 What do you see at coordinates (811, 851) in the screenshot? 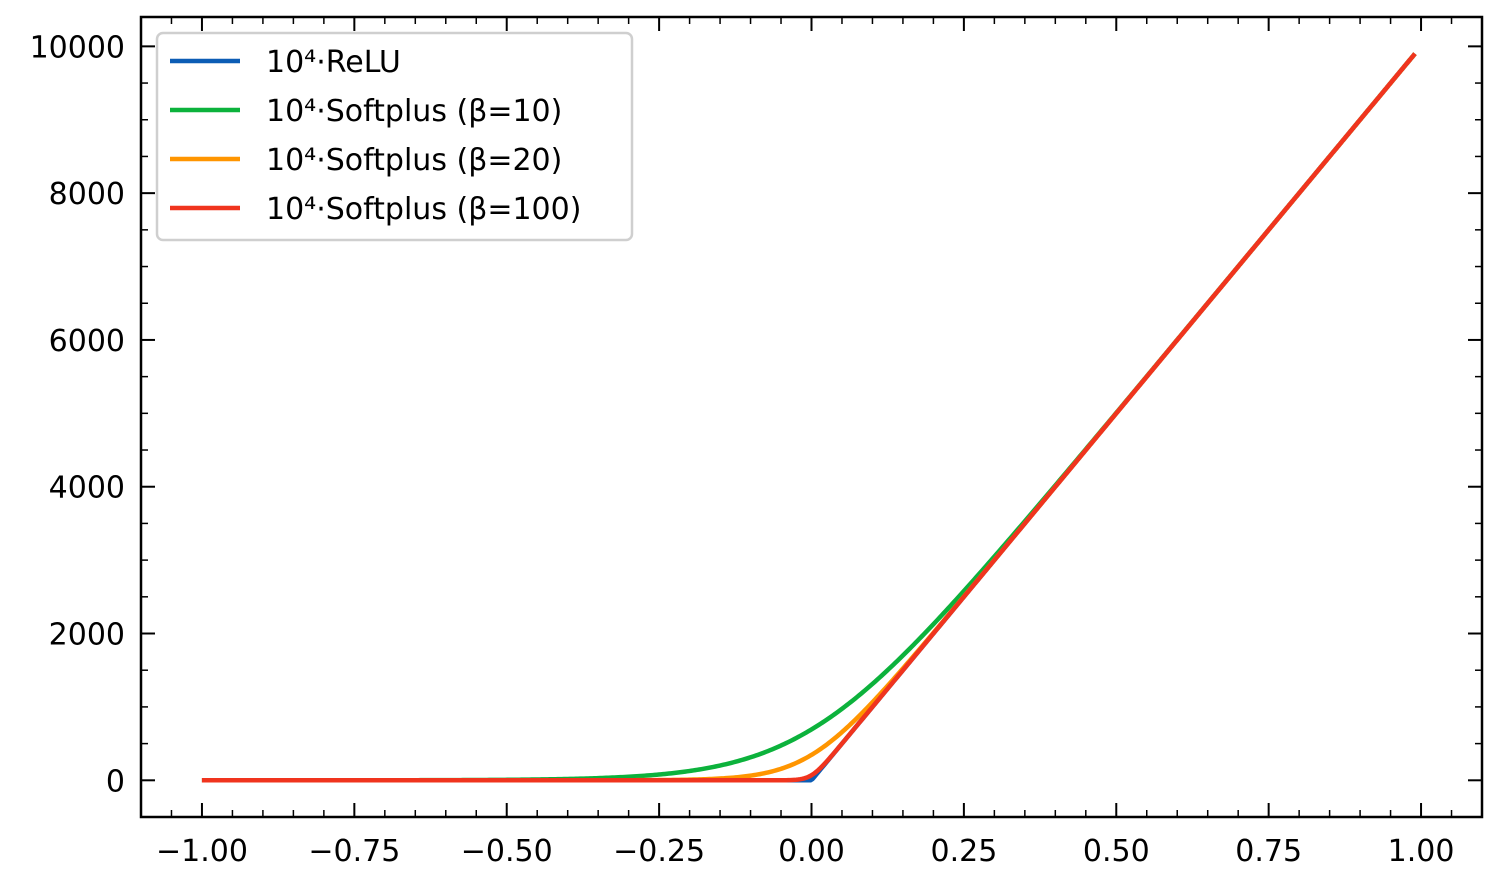
I see `x-tick-label: 0.00` at bounding box center [811, 851].